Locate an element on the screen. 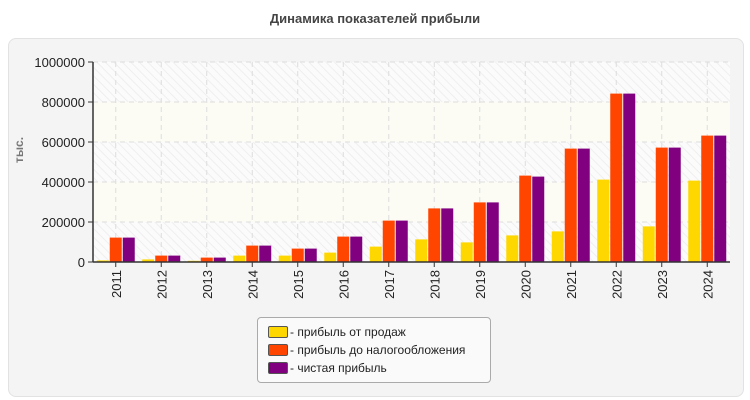 This screenshot has width=750, height=400. legend-item: - прибыль от продаж is located at coordinates (337, 332).